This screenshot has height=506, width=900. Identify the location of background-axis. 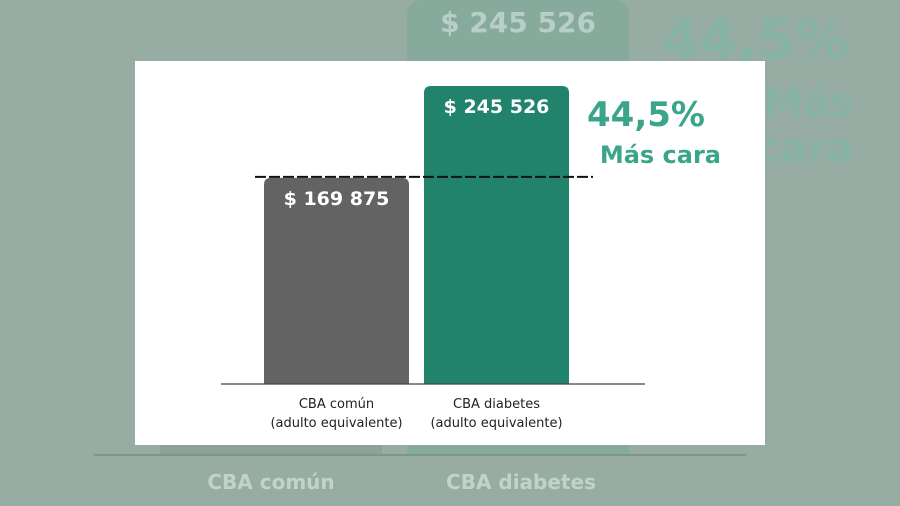
(420, 455).